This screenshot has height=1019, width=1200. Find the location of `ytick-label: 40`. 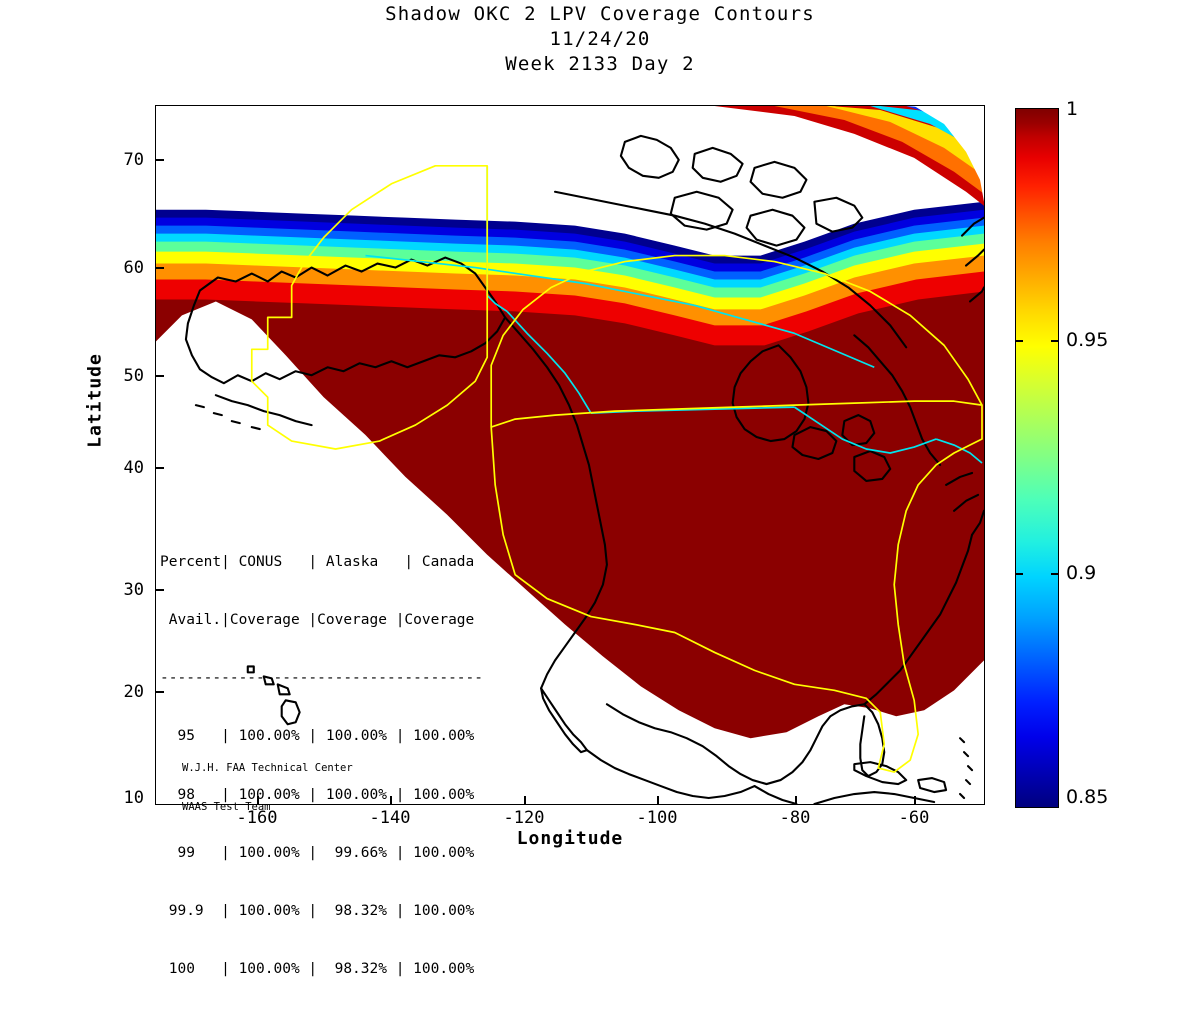

ytick-label: 40 is located at coordinates (133, 468).